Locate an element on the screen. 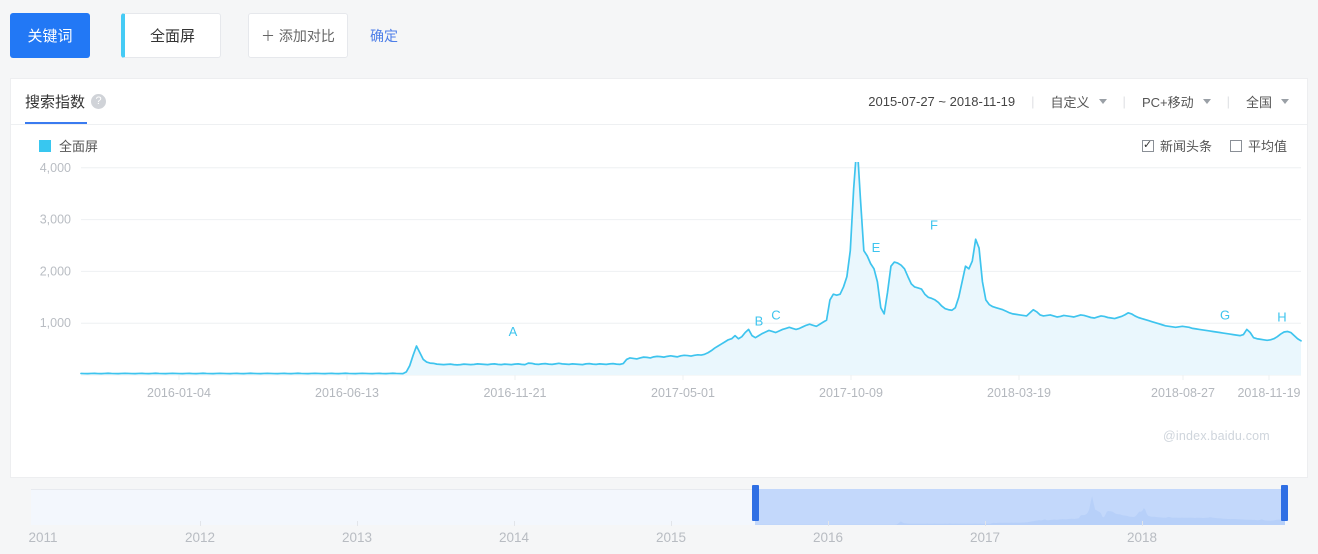 This screenshot has height=554, width=1318. svg-text: 2016-06-13 is located at coordinates (347, 393).